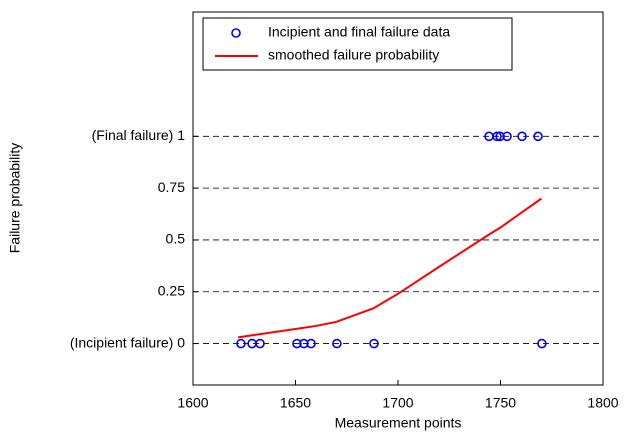 Image resolution: width=626 pixels, height=435 pixels. What do you see at coordinates (176, 239) in the screenshot?
I see `y-tick-label: 0.5` at bounding box center [176, 239].